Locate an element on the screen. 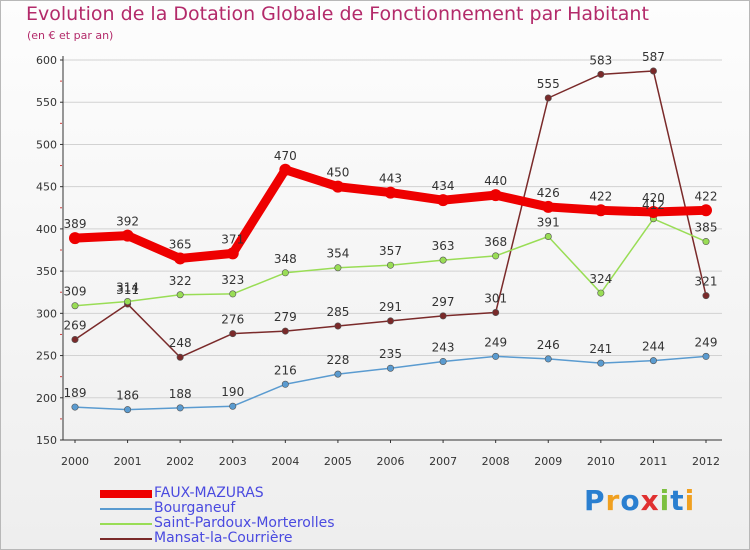 The width and height of the screenshot is (750, 550). x-tick-label: 2007 is located at coordinates (443, 461).